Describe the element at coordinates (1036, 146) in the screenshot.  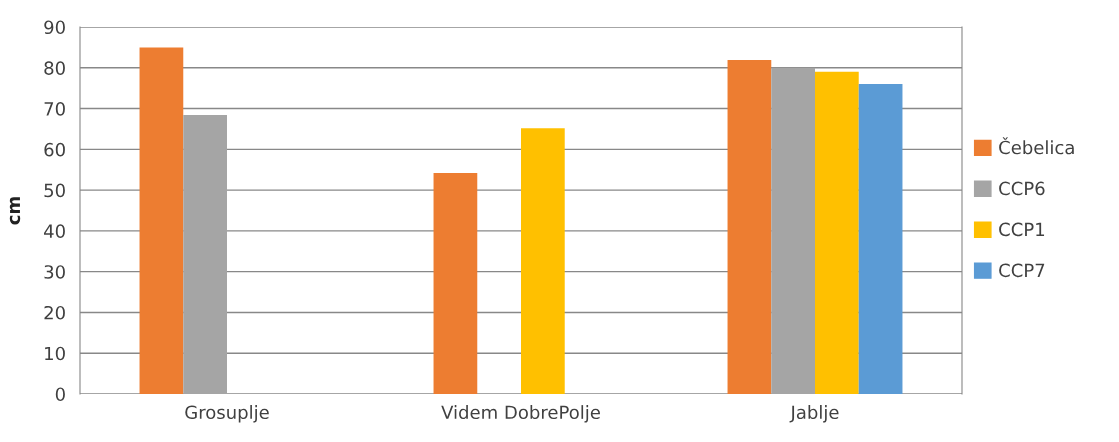
I see `legend-label: Čebelica` at that location.